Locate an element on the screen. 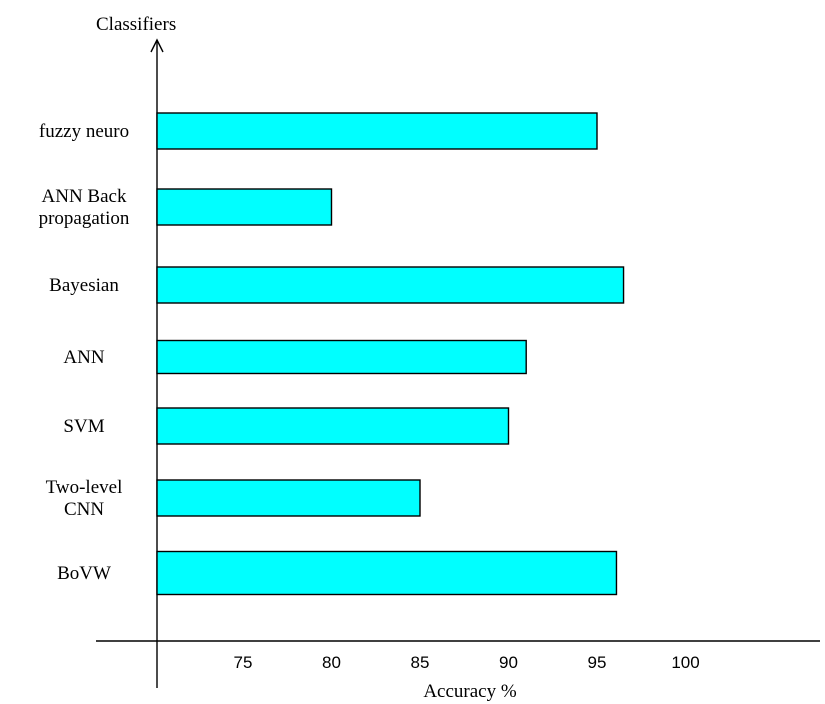 The image size is (825, 704). category-label-4: SVM is located at coordinates (83, 426).